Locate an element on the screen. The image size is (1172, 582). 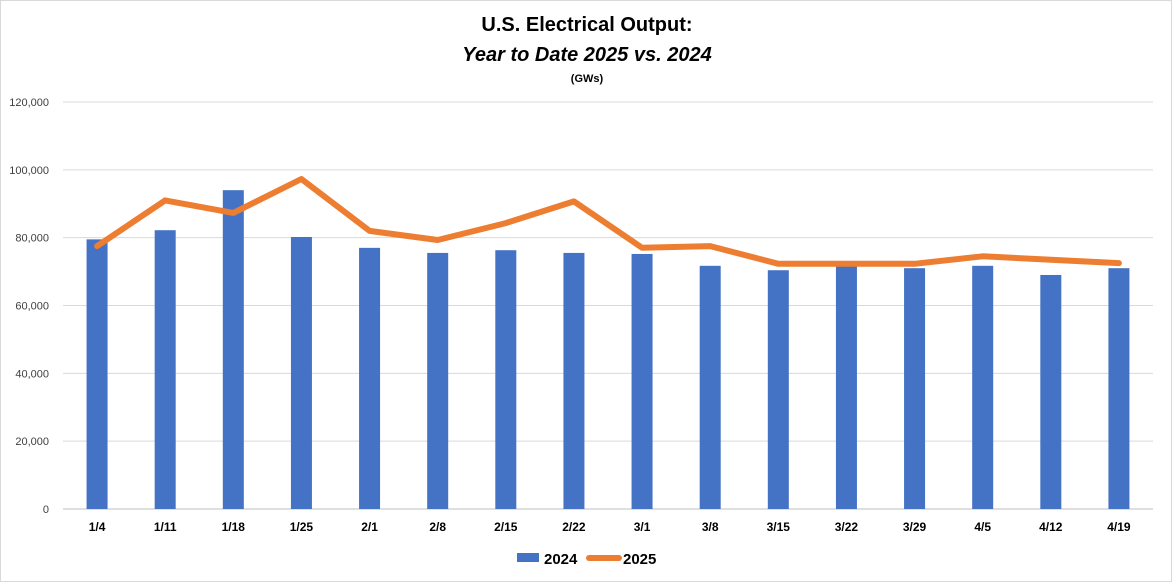
y-tick-label: 0 is located at coordinates (46, 510).